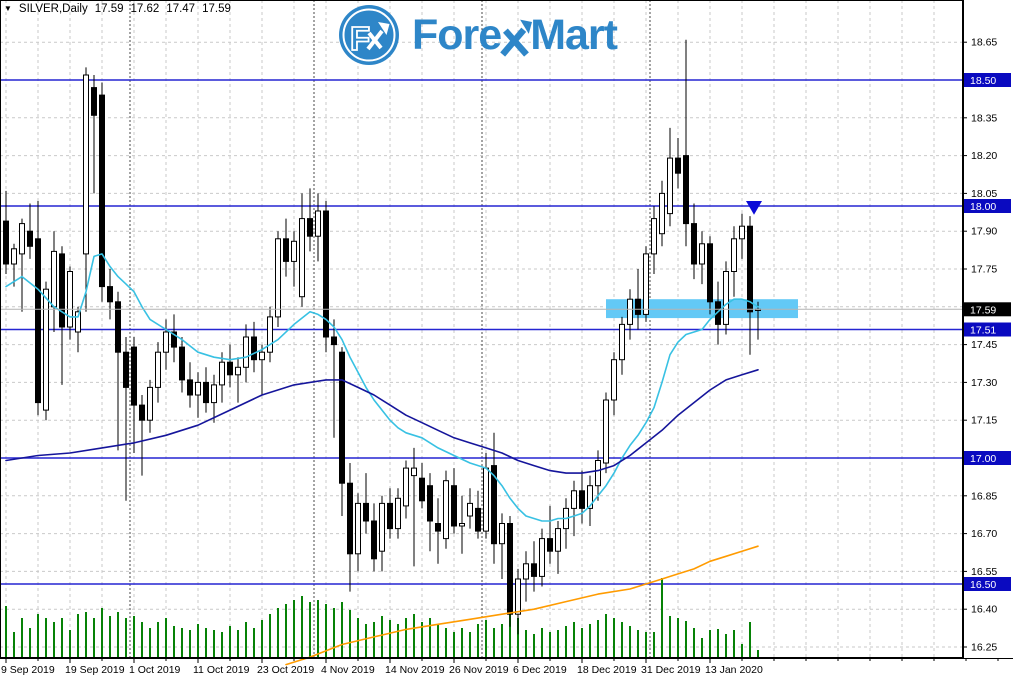  I want to click on ohlc-high: 17.62, so click(145, 9).